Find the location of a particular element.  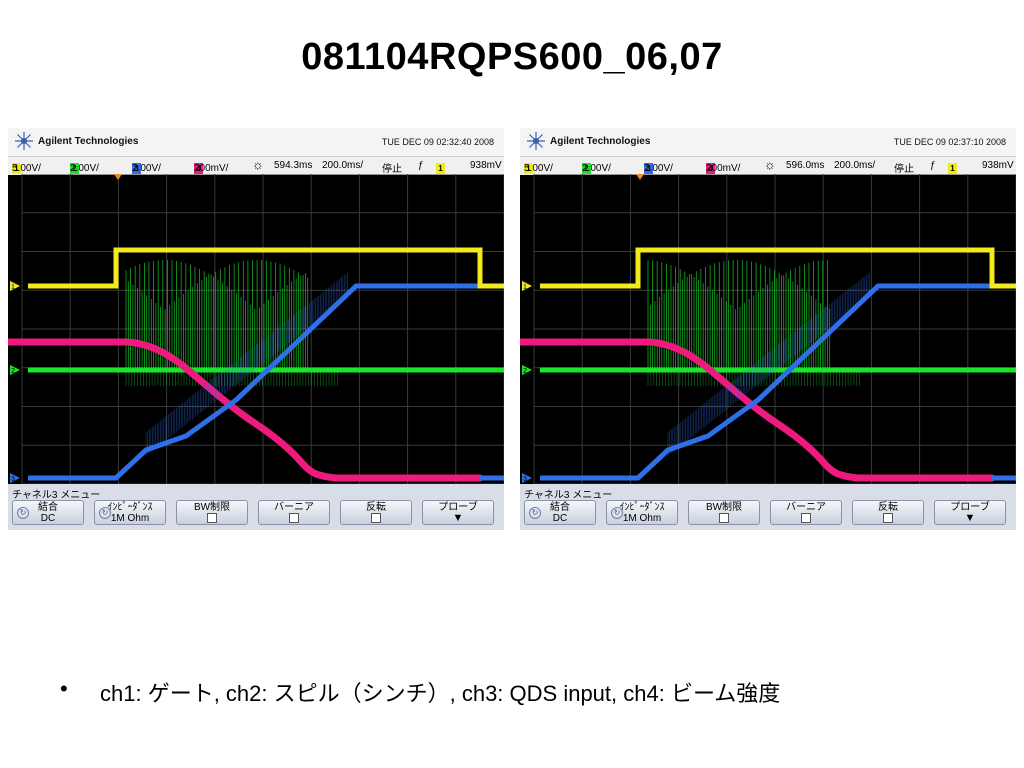

ch4-scale: 200mV/ is located at coordinates (211, 168).